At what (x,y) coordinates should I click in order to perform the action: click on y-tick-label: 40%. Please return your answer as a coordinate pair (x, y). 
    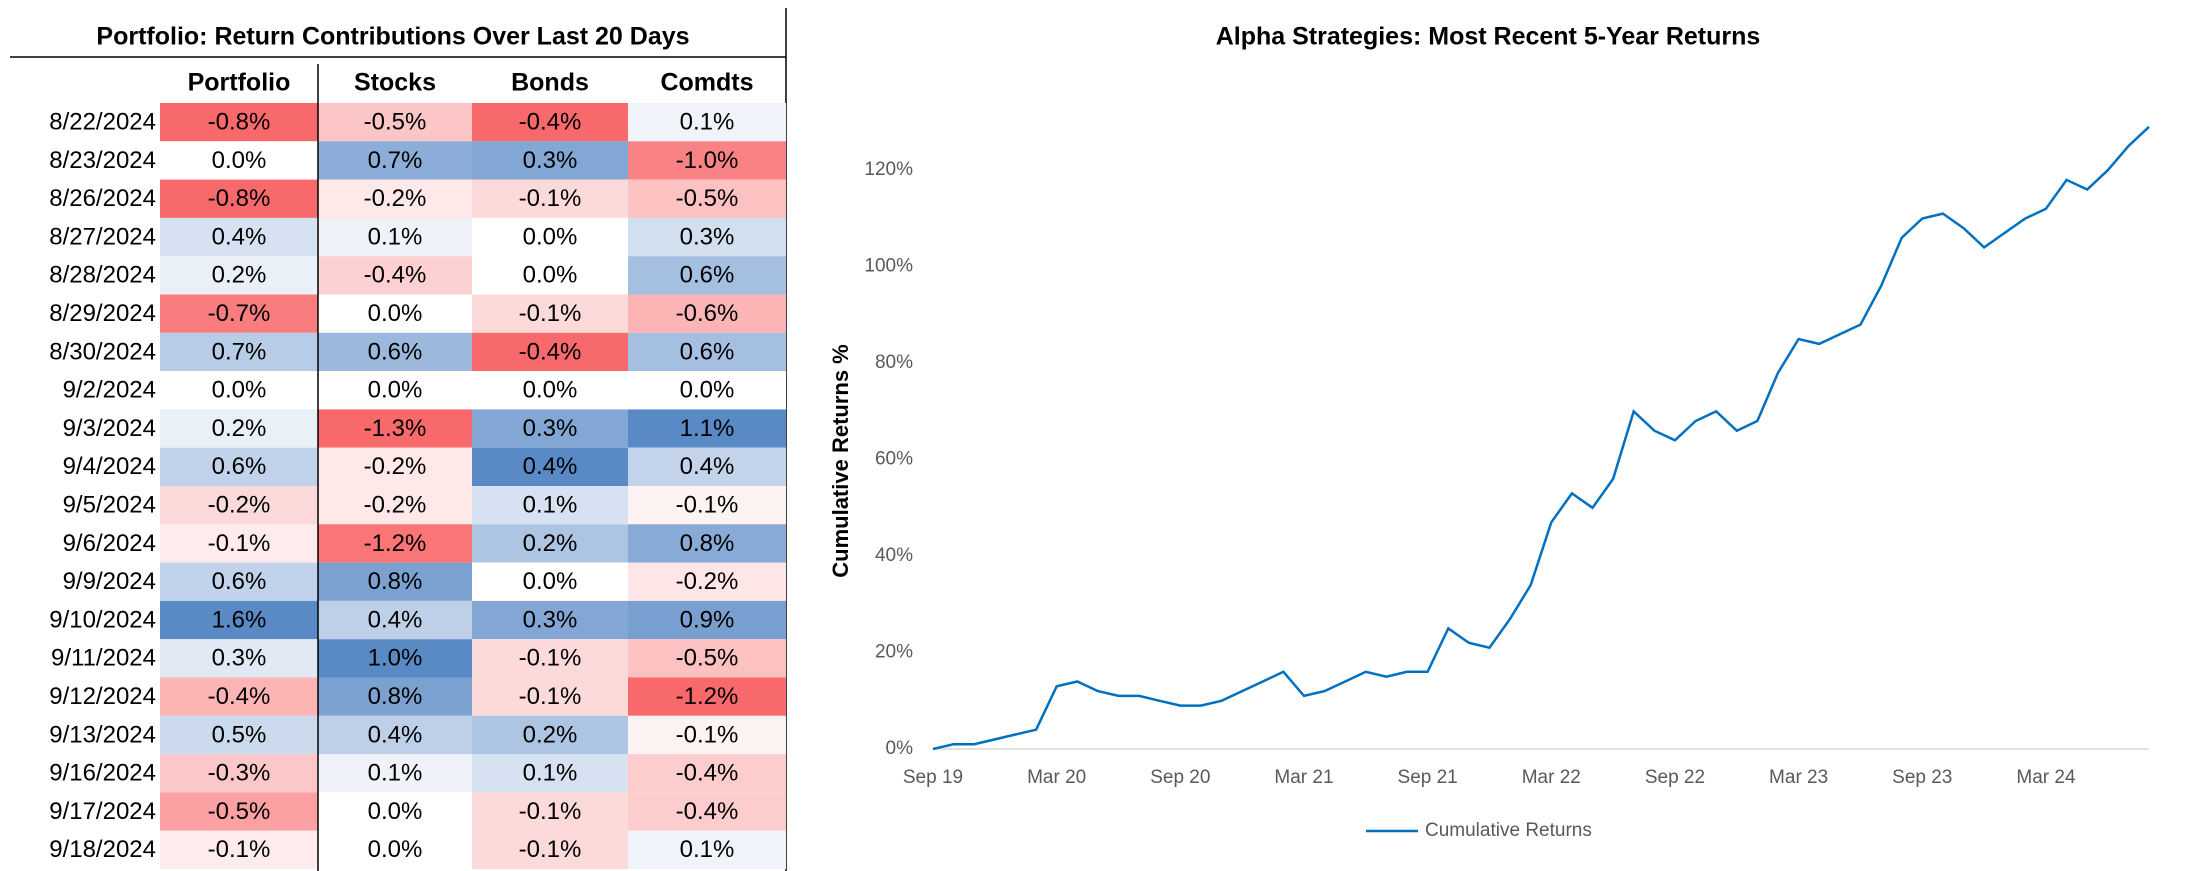
    Looking at the image, I should click on (894, 555).